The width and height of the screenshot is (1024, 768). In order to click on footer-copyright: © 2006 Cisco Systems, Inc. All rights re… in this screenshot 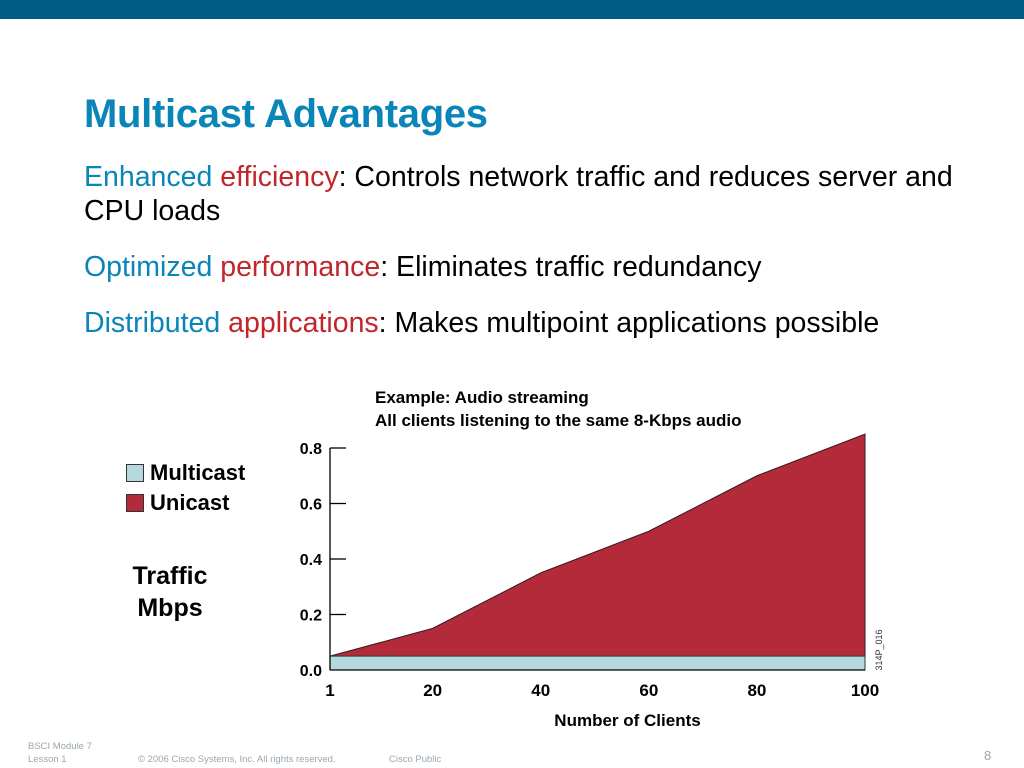, I will do `click(237, 759)`.